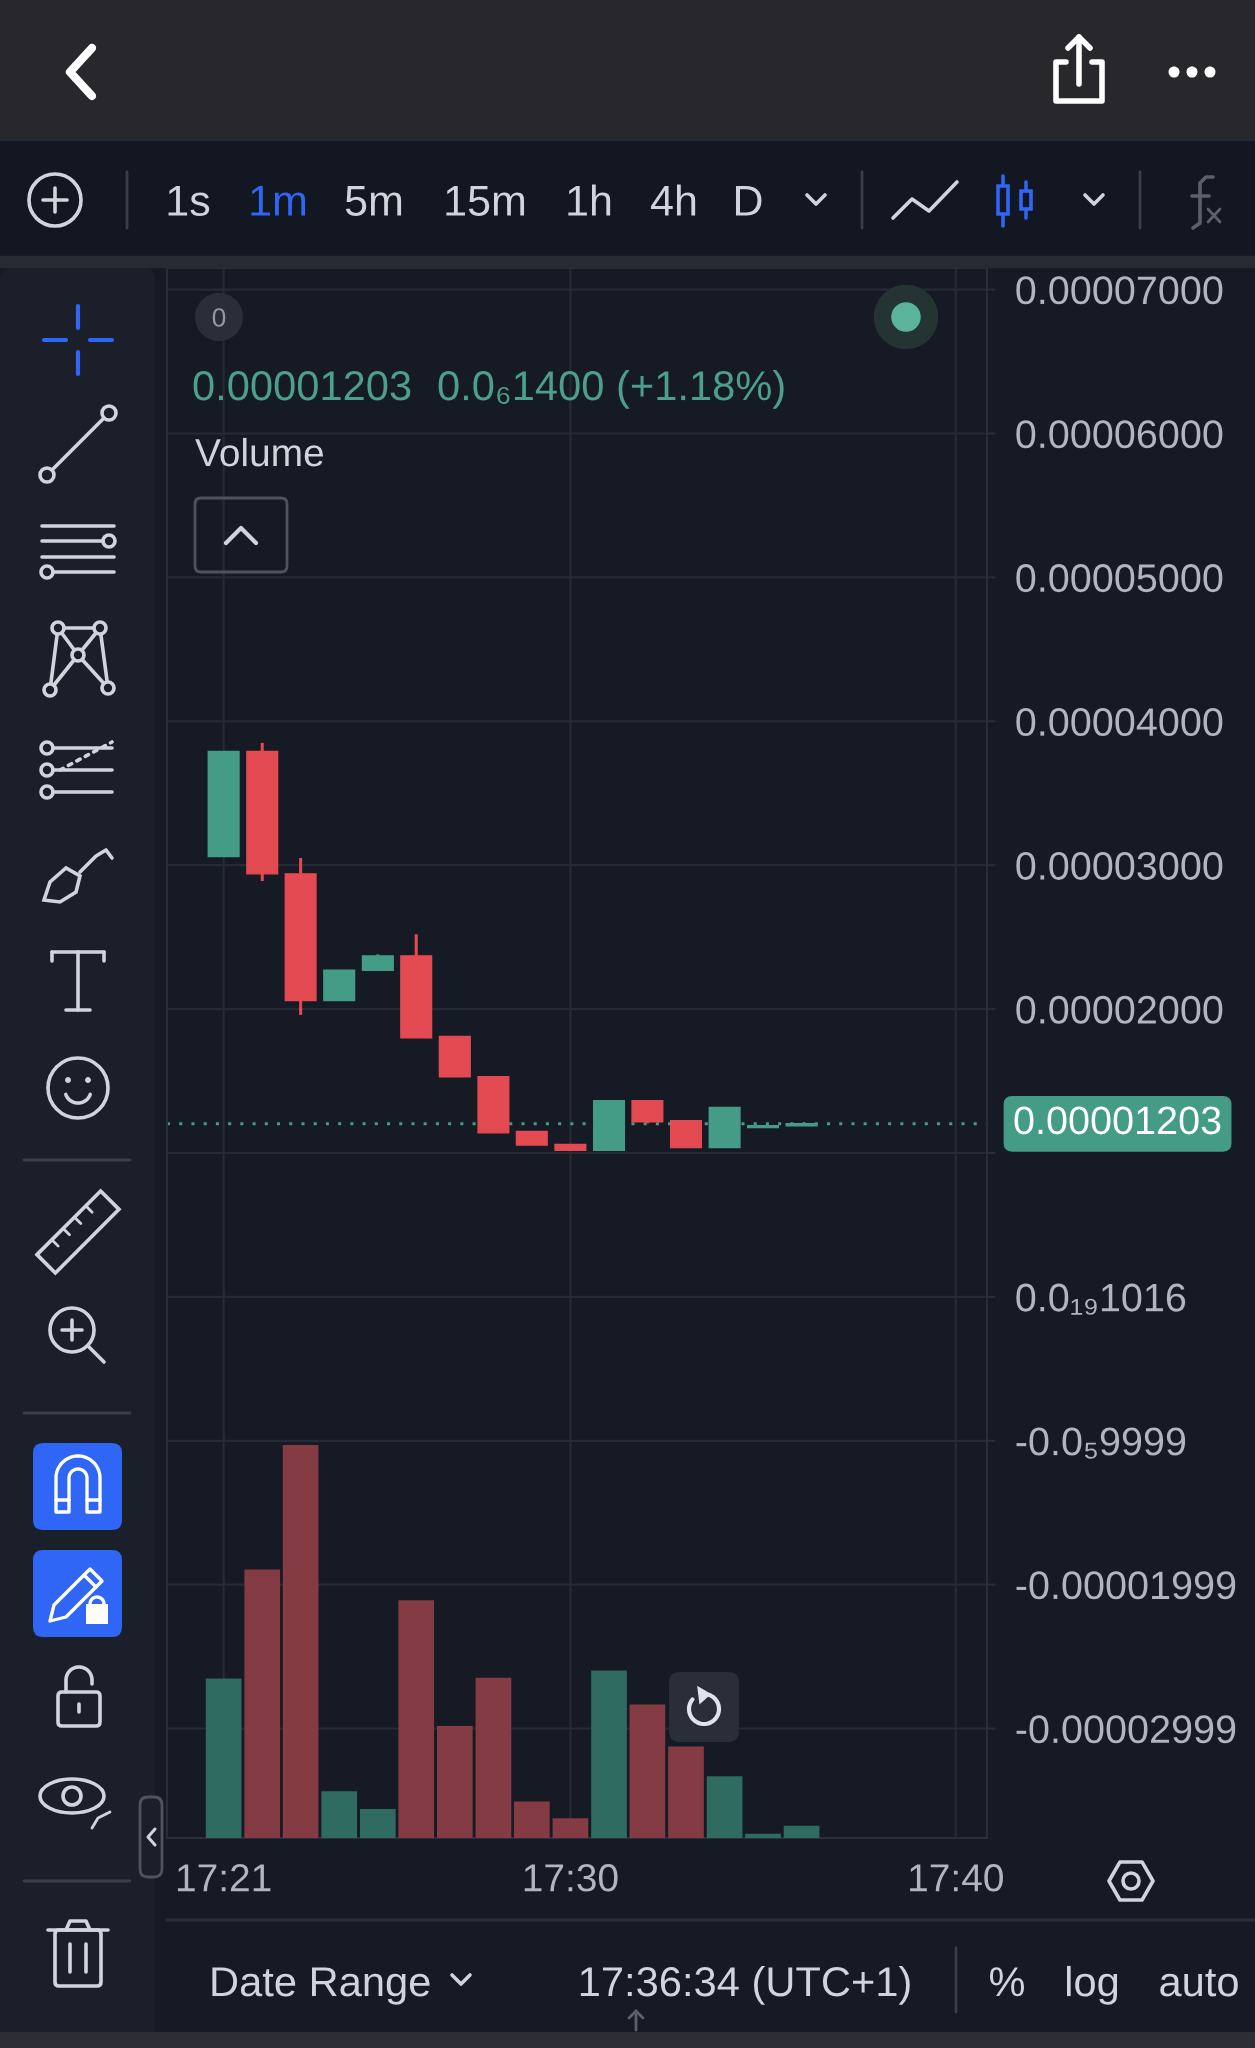 The image size is (1255, 2048). Describe the element at coordinates (1117, 1120) in the screenshot. I see `ref-line-label: 0.00001203` at that location.